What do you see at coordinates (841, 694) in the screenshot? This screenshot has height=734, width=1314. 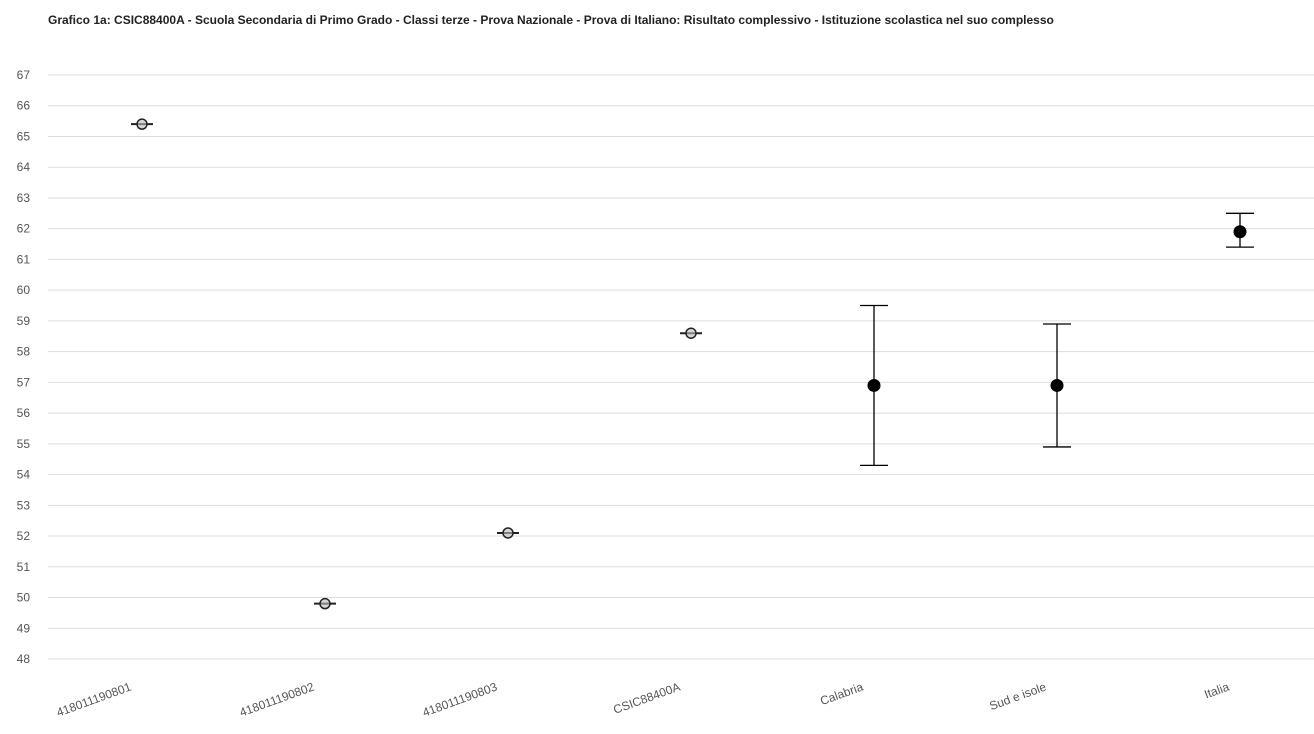 I see `x-tick-label: Calabria` at bounding box center [841, 694].